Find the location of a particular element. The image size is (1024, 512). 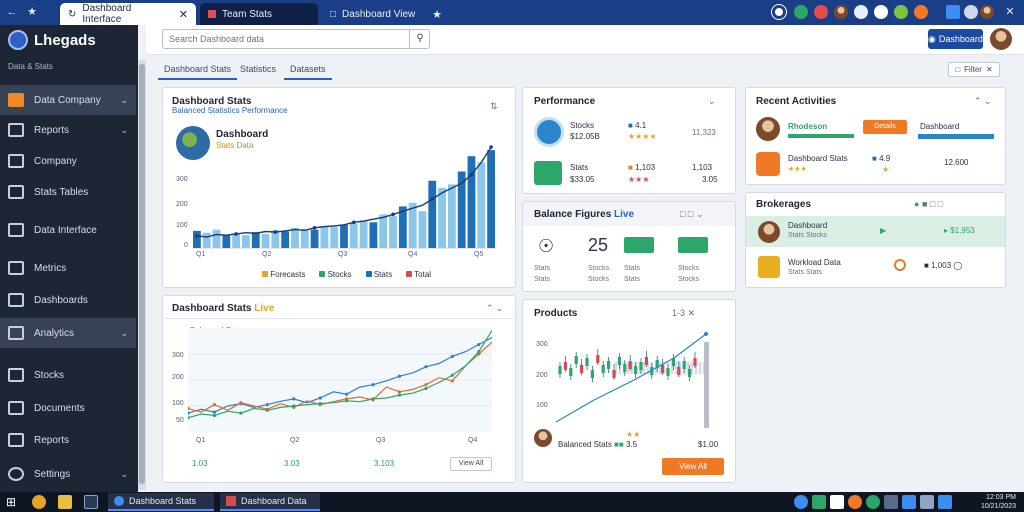

windows-start-icon: ⊞ is located at coordinates (11, 502).